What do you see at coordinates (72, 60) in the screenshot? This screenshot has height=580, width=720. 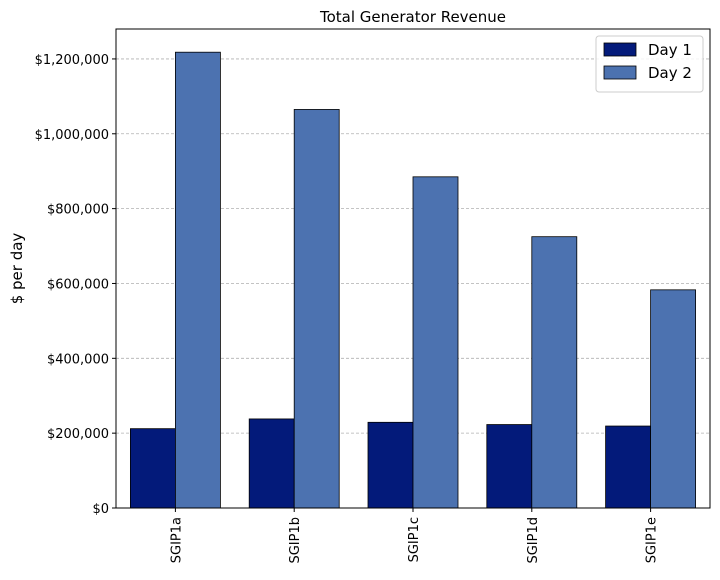 I see `y-tick-label: $1,200,000` at bounding box center [72, 60].